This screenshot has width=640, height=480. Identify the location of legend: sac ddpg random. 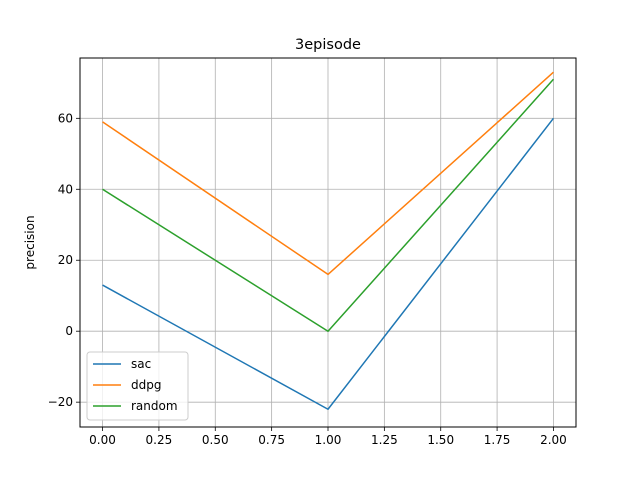
(137, 386).